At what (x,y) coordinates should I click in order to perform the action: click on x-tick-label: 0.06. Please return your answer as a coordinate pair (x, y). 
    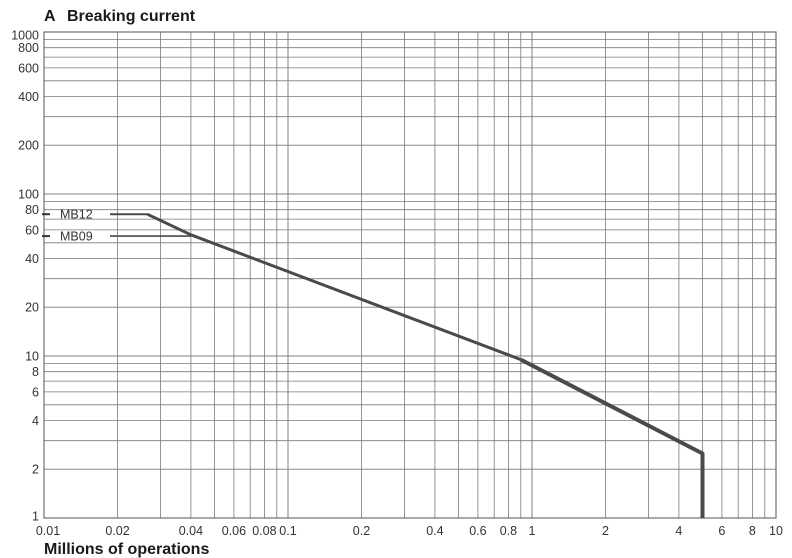
    Looking at the image, I should click on (234, 531).